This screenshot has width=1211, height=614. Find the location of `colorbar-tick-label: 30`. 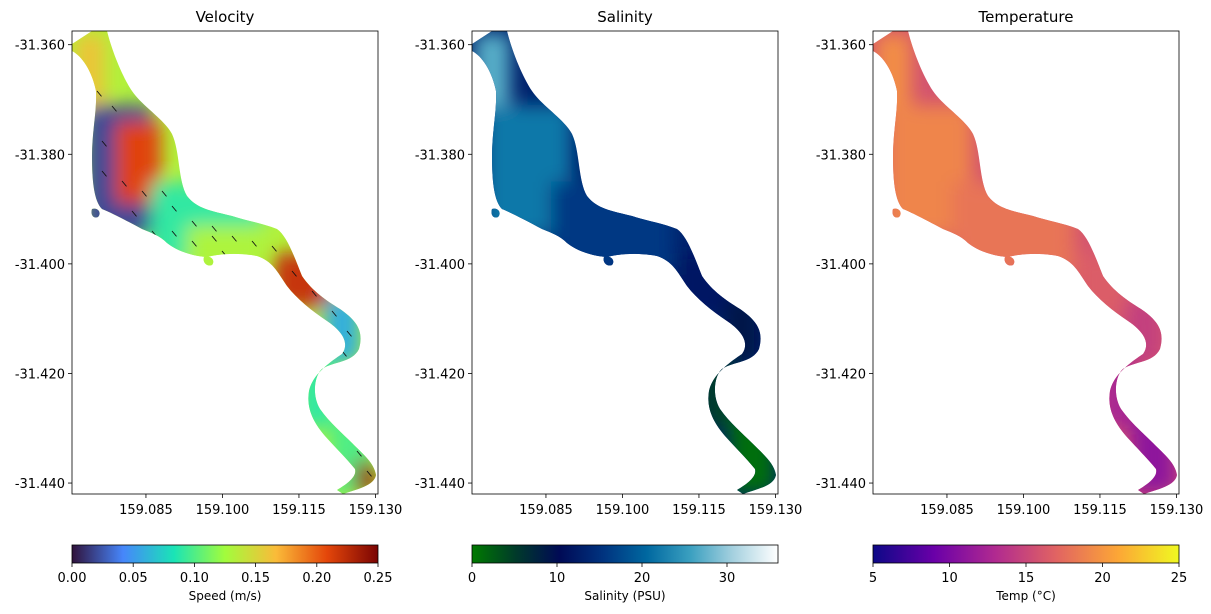

colorbar-tick-label: 30 is located at coordinates (727, 578).